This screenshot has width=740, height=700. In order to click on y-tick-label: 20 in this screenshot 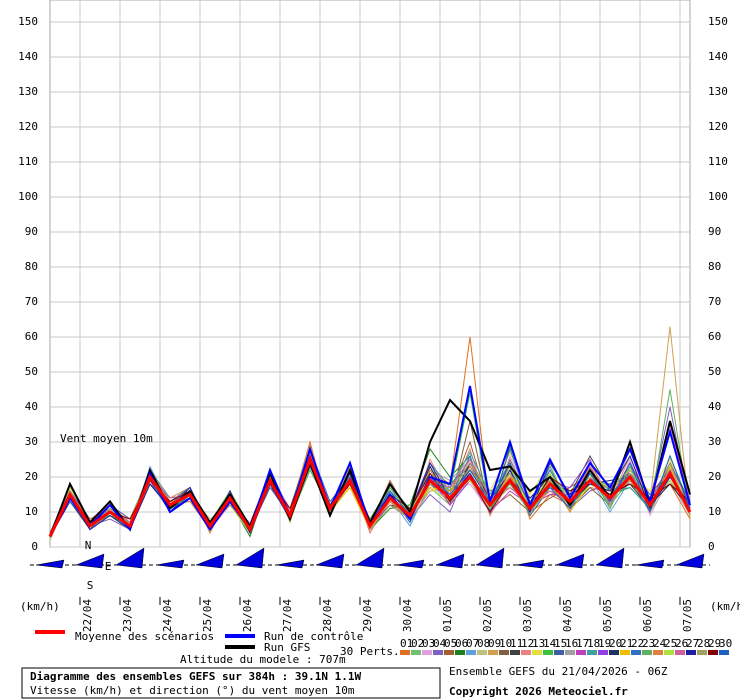, I will do `click(31, 476)`.